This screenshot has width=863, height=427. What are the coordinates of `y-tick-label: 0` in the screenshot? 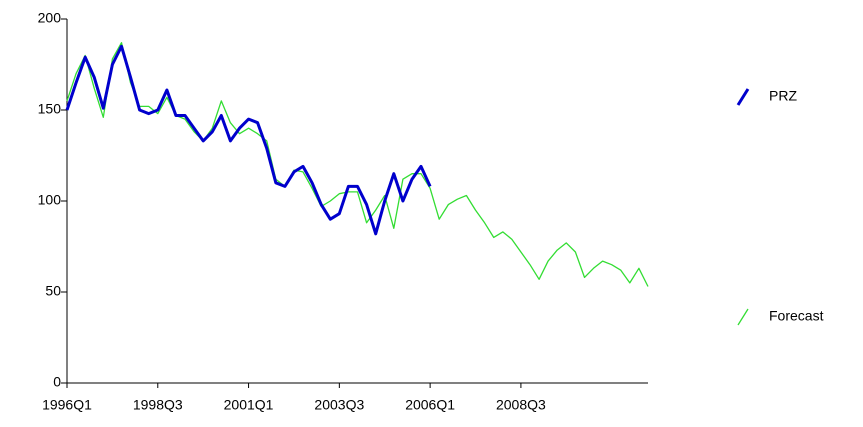 It's located at (57, 382).